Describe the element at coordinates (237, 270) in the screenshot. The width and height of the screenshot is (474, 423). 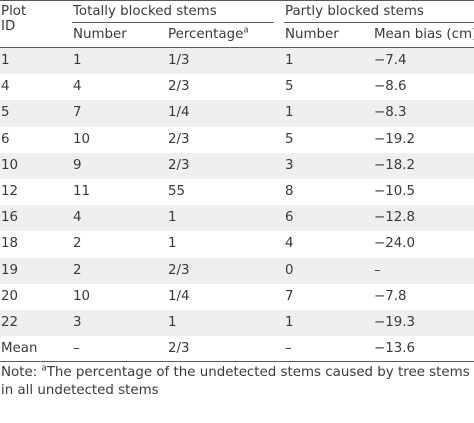
I see `table-row: 19 2 2/3 0 –` at that location.